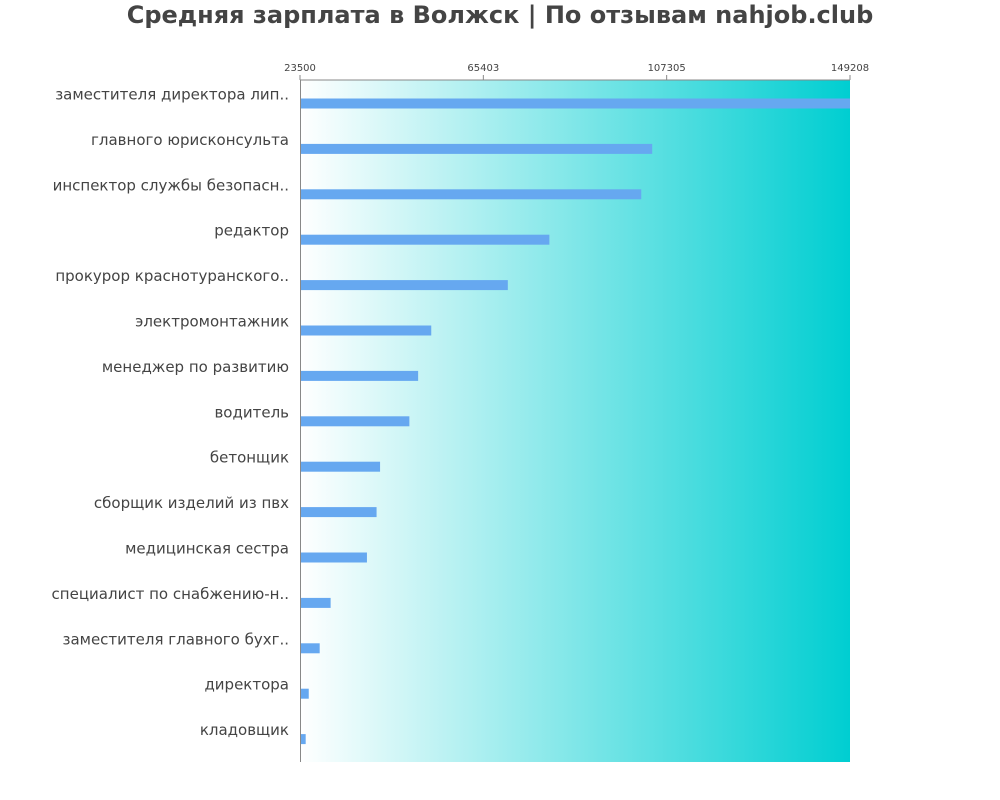  Describe the element at coordinates (172, 276) in the screenshot. I see `category-label: прокурор краснотуранского..` at that location.